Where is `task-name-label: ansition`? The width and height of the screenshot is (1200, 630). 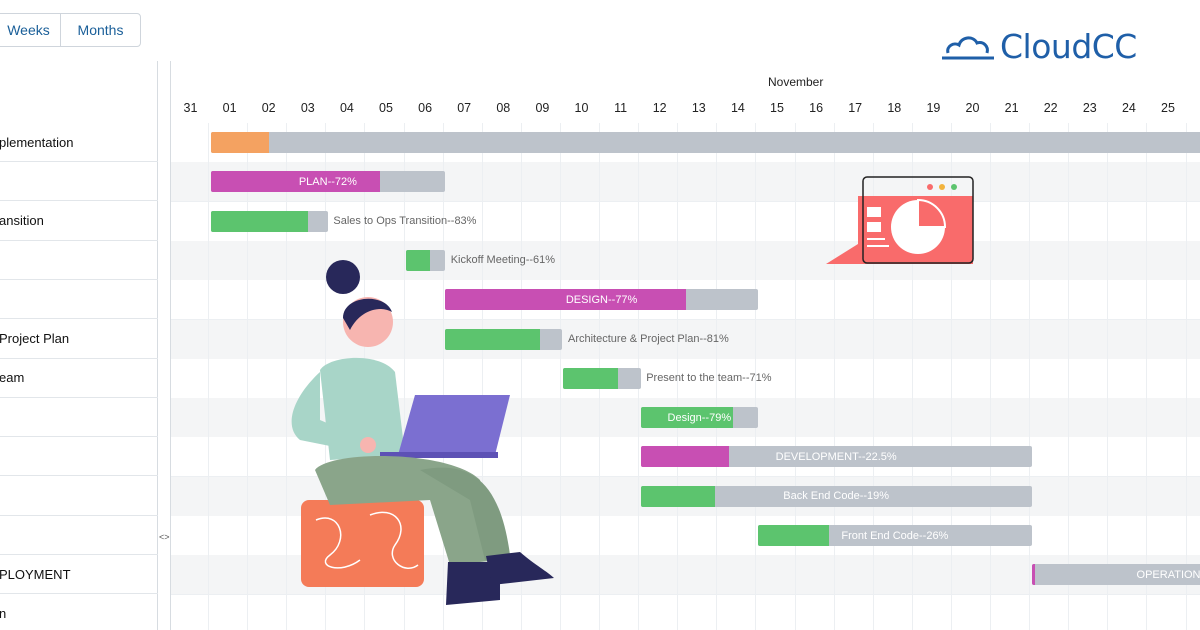 task-name-label: ansition is located at coordinates (22, 221).